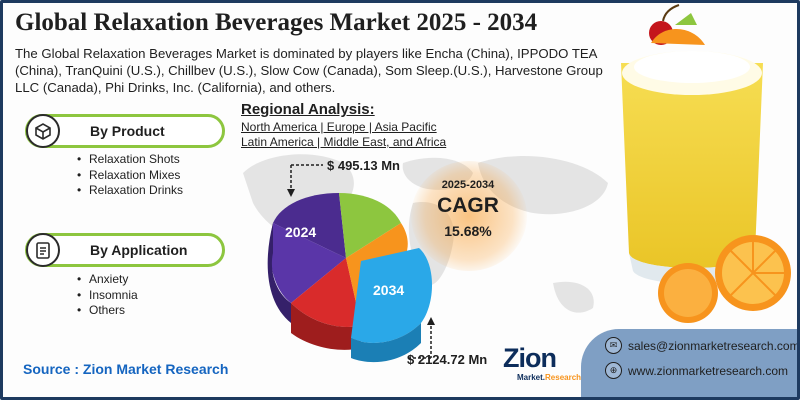 The height and width of the screenshot is (400, 800). Describe the element at coordinates (339, 127) in the screenshot. I see `regional-line-1: North America | Europe | Asia Pacific` at that location.